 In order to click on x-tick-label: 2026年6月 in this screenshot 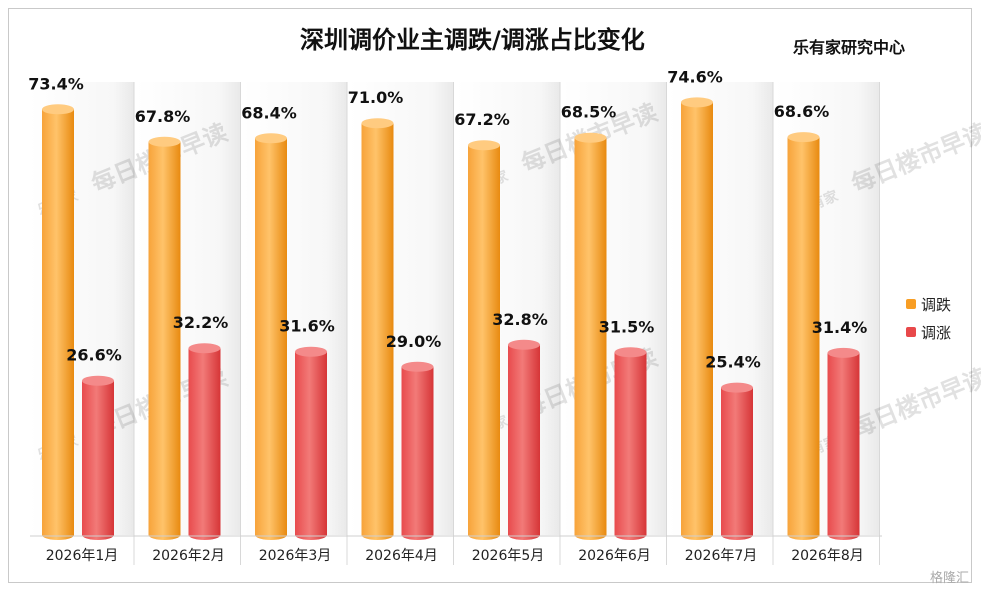, I will do `click(614, 556)`.